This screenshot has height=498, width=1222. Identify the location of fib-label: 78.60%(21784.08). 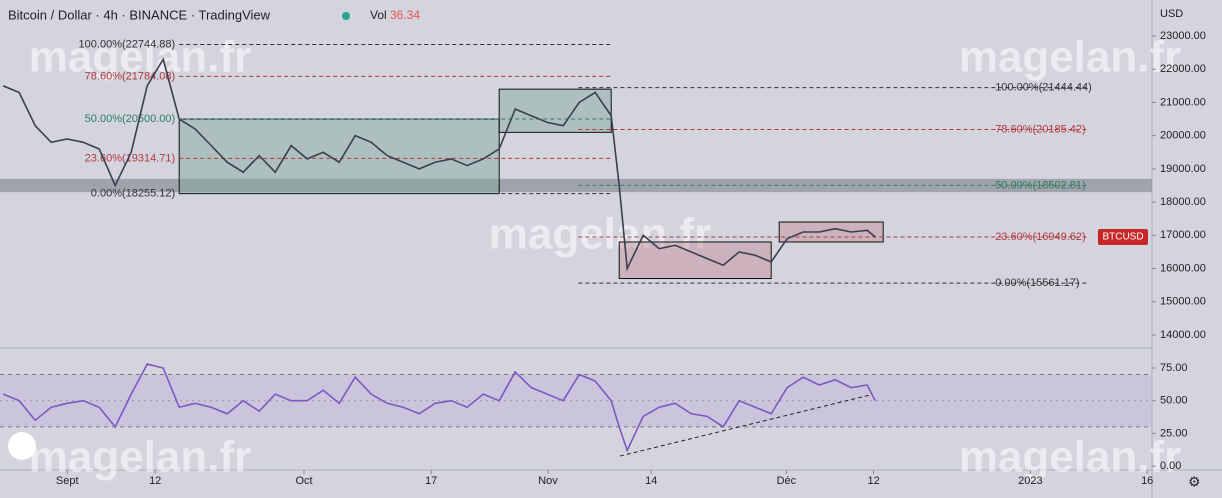
(130, 76).